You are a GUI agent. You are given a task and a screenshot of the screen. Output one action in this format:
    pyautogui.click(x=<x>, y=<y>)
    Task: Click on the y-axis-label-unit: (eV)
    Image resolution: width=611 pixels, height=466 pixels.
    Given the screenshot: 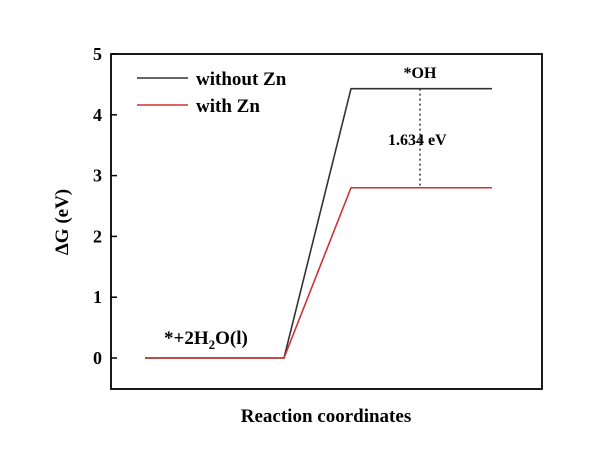 What is the action you would take?
    pyautogui.click(x=62, y=209)
    